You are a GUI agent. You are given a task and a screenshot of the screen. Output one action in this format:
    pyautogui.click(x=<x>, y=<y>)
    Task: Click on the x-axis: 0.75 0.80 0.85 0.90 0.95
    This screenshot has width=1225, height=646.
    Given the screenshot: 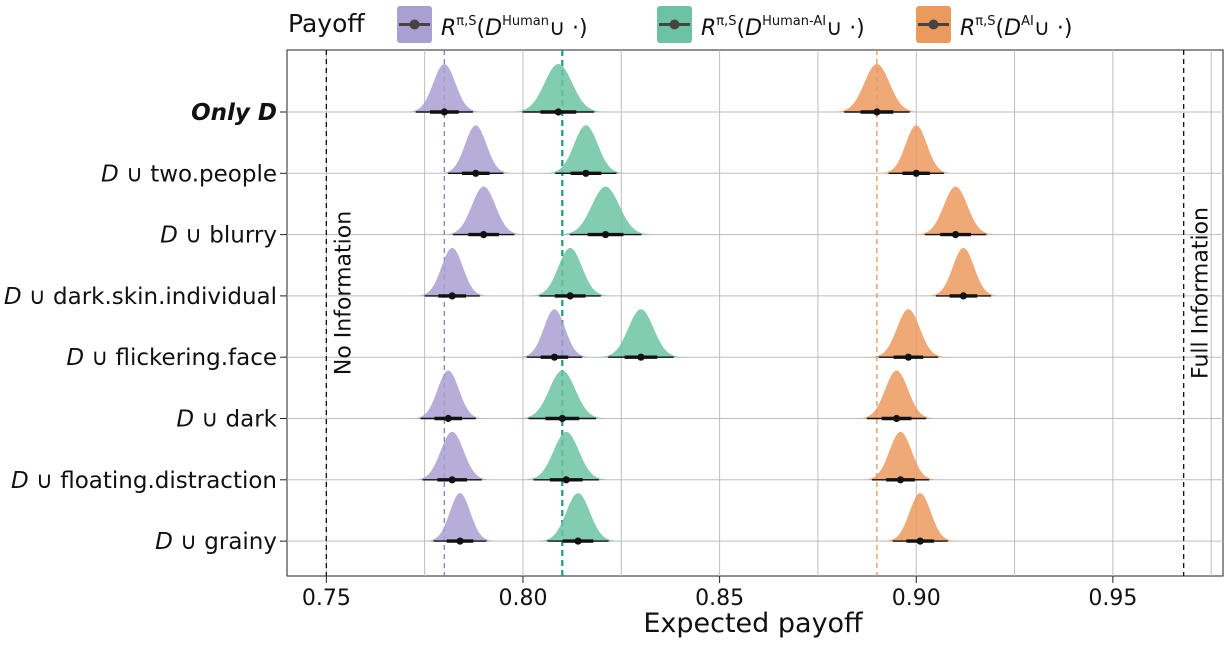 What is the action you would take?
    pyautogui.click(x=719, y=593)
    